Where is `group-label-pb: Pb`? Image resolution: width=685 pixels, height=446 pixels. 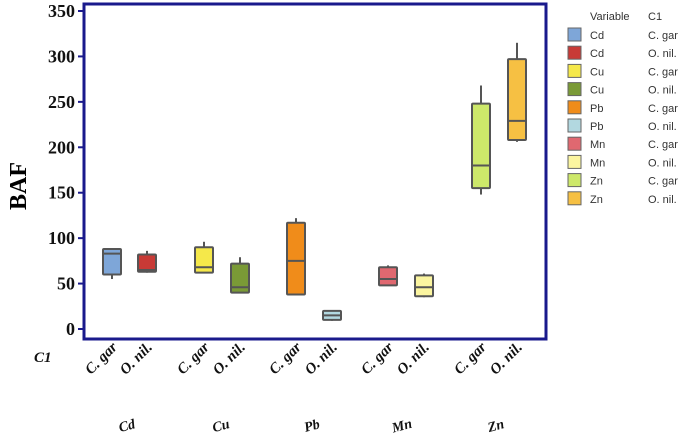
group-label-pb: Pb is located at coordinates (312, 426).